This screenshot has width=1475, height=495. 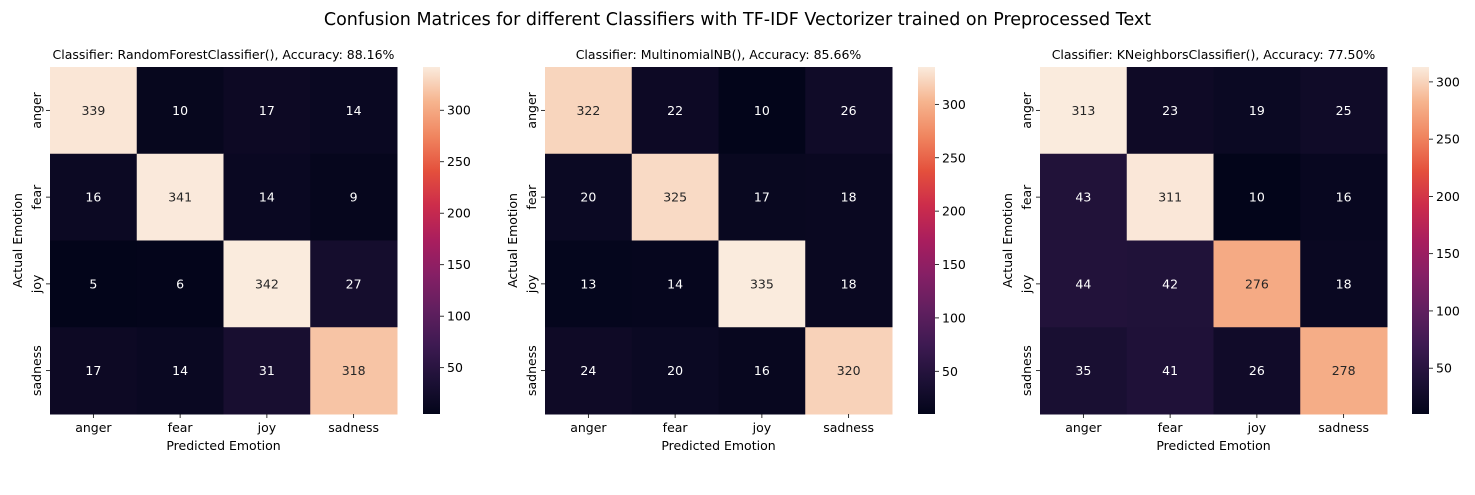 I want to click on cell-value-label: 27, so click(x=354, y=283).